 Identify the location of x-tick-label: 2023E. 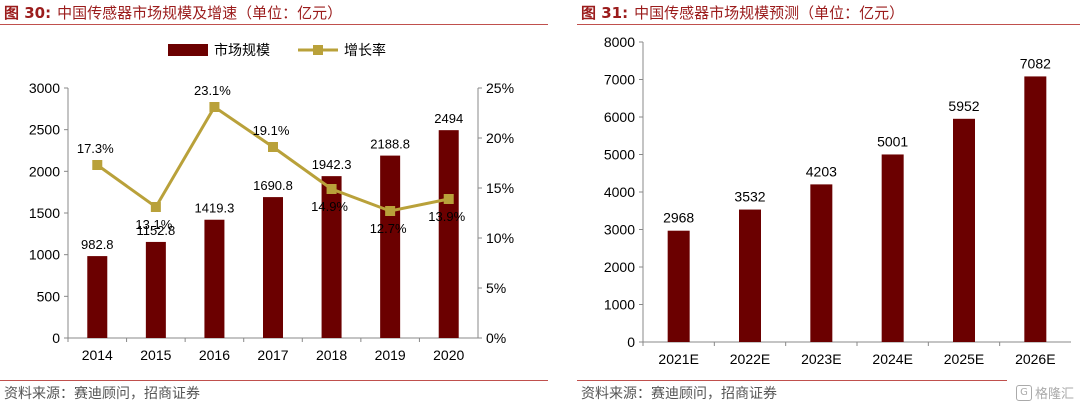
(821, 359).